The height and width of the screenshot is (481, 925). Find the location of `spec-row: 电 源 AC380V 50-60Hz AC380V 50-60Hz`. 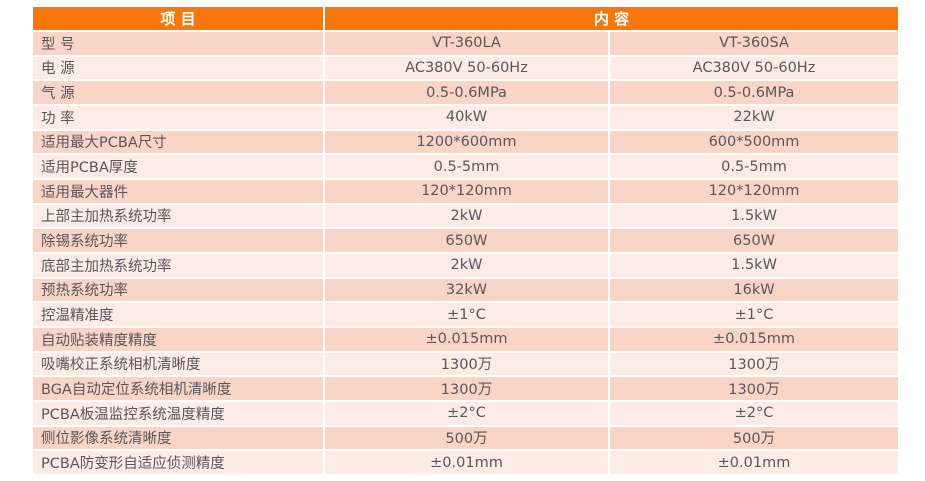

spec-row: 电 源 AC380V 50-60Hz AC380V 50-60Hz is located at coordinates (466, 68).